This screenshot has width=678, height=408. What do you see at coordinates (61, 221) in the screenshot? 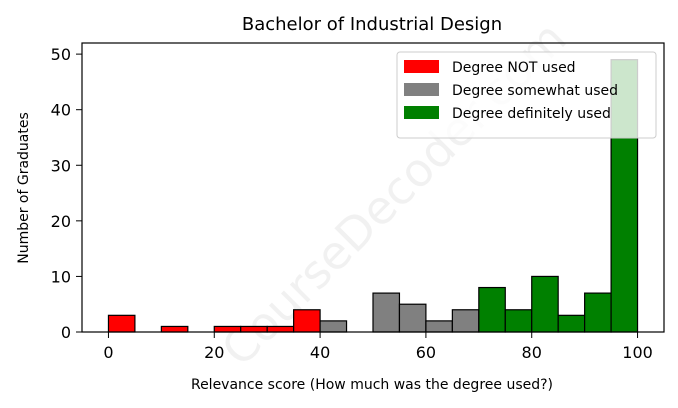
I see `y-tick-label-3: 20` at bounding box center [61, 221].